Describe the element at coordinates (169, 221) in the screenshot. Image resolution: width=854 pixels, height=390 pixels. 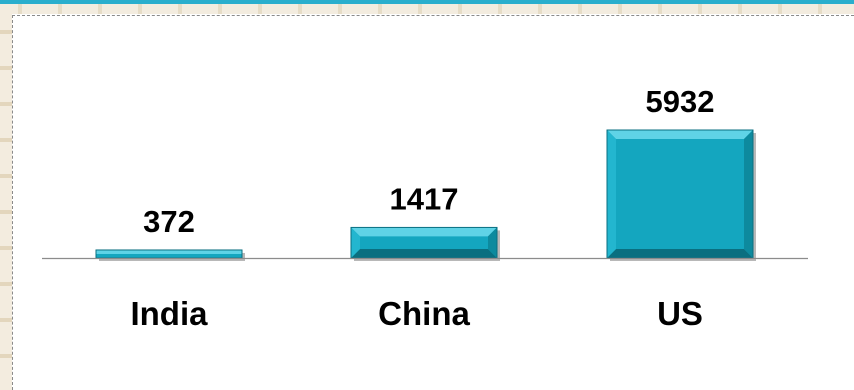
I see `value-label-india: 372` at that location.